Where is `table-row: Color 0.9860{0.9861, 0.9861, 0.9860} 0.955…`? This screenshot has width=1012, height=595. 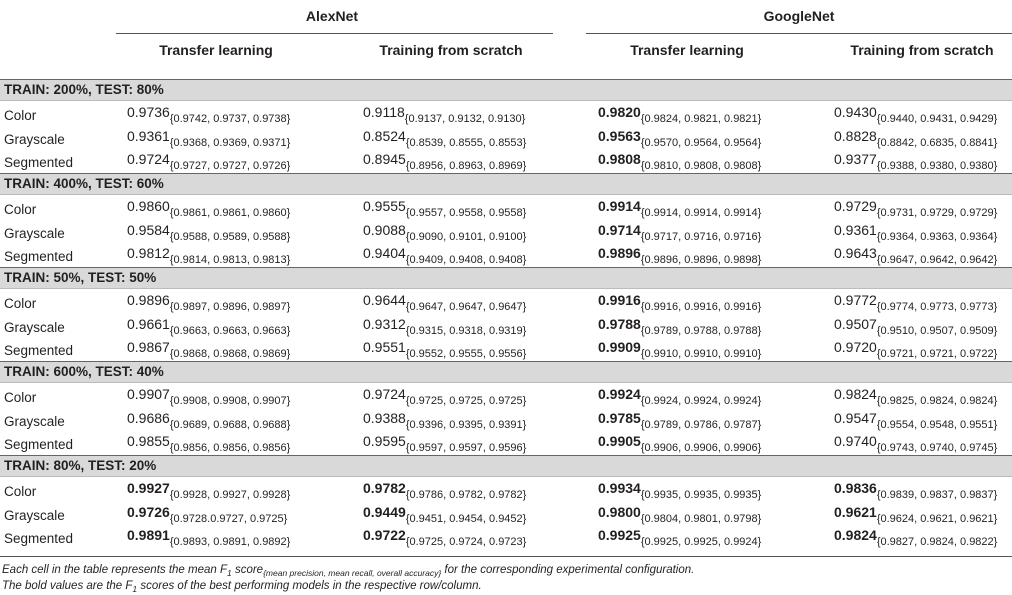
table-row: Color 0.9860{0.9861, 0.9861, 0.9860} 0.955… is located at coordinates (506, 210).